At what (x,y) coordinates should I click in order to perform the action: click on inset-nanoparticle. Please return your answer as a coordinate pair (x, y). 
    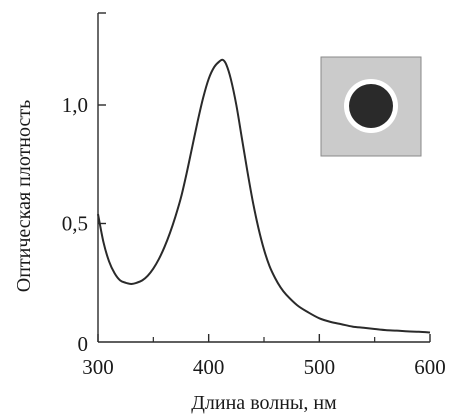
    Looking at the image, I should click on (371, 106).